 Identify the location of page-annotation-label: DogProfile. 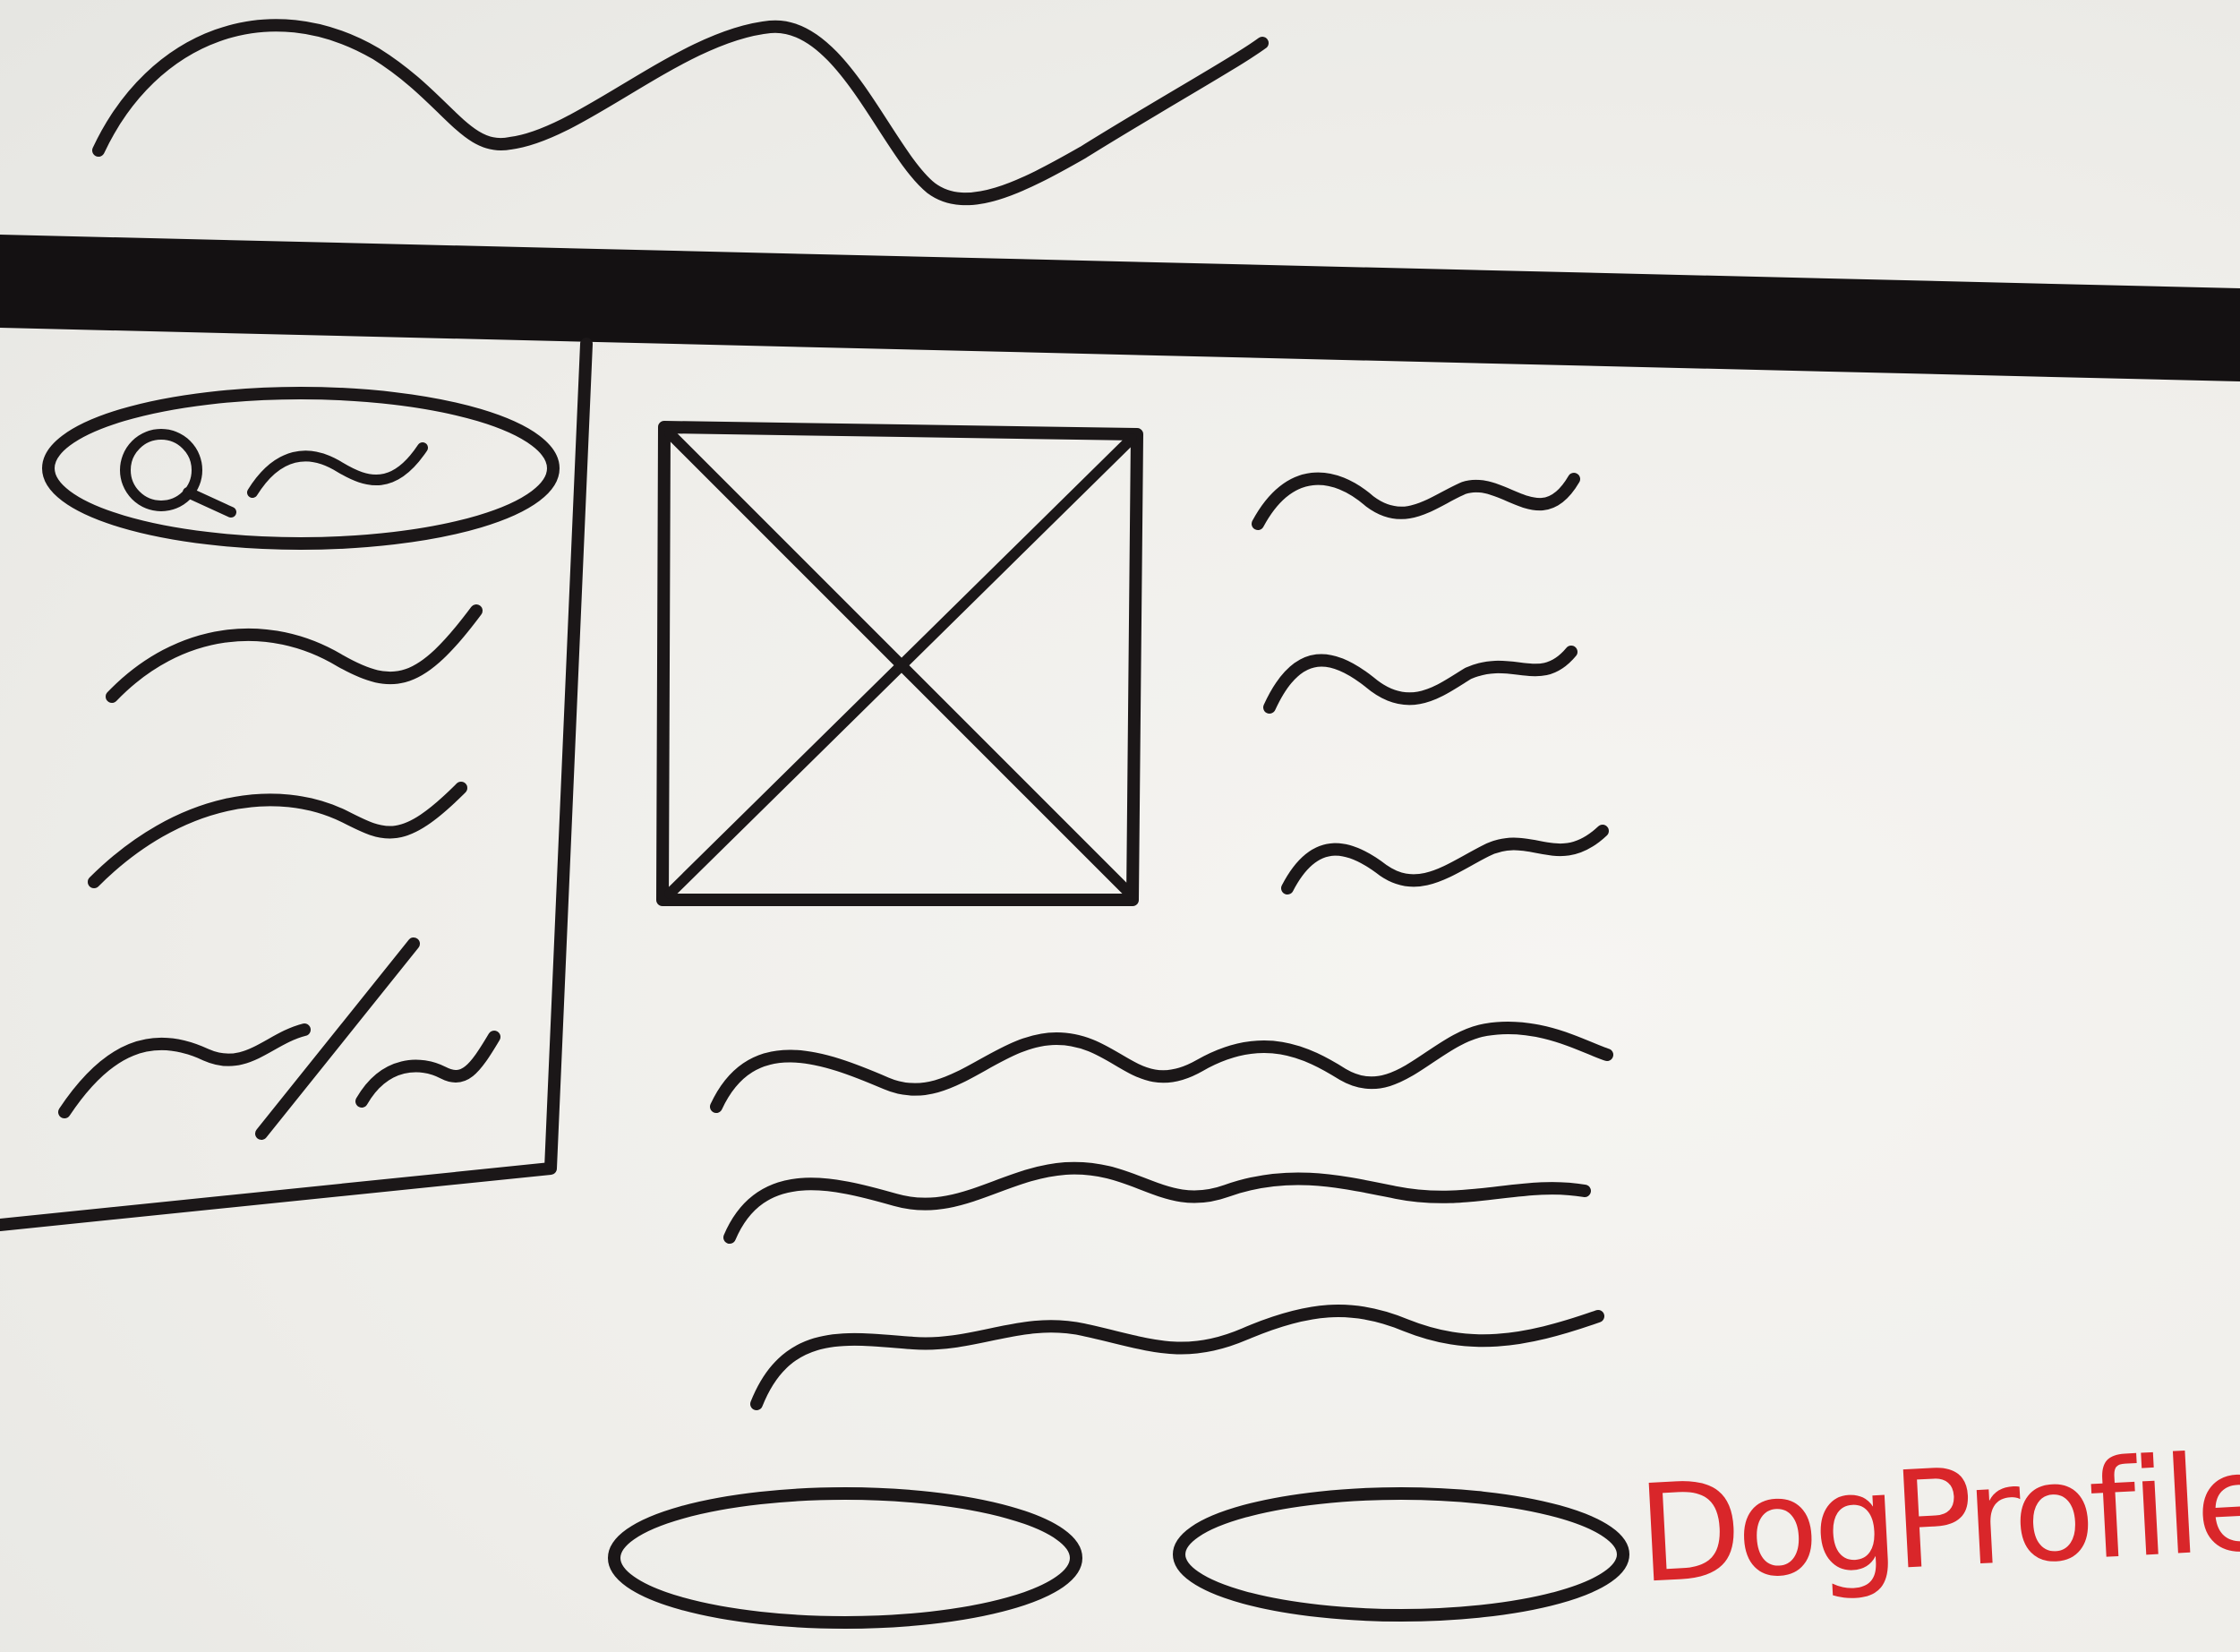
(1937, 1519).